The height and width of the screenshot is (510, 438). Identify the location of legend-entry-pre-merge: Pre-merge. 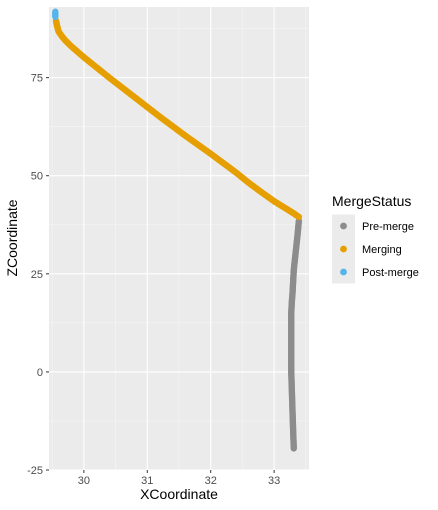
(373, 226).